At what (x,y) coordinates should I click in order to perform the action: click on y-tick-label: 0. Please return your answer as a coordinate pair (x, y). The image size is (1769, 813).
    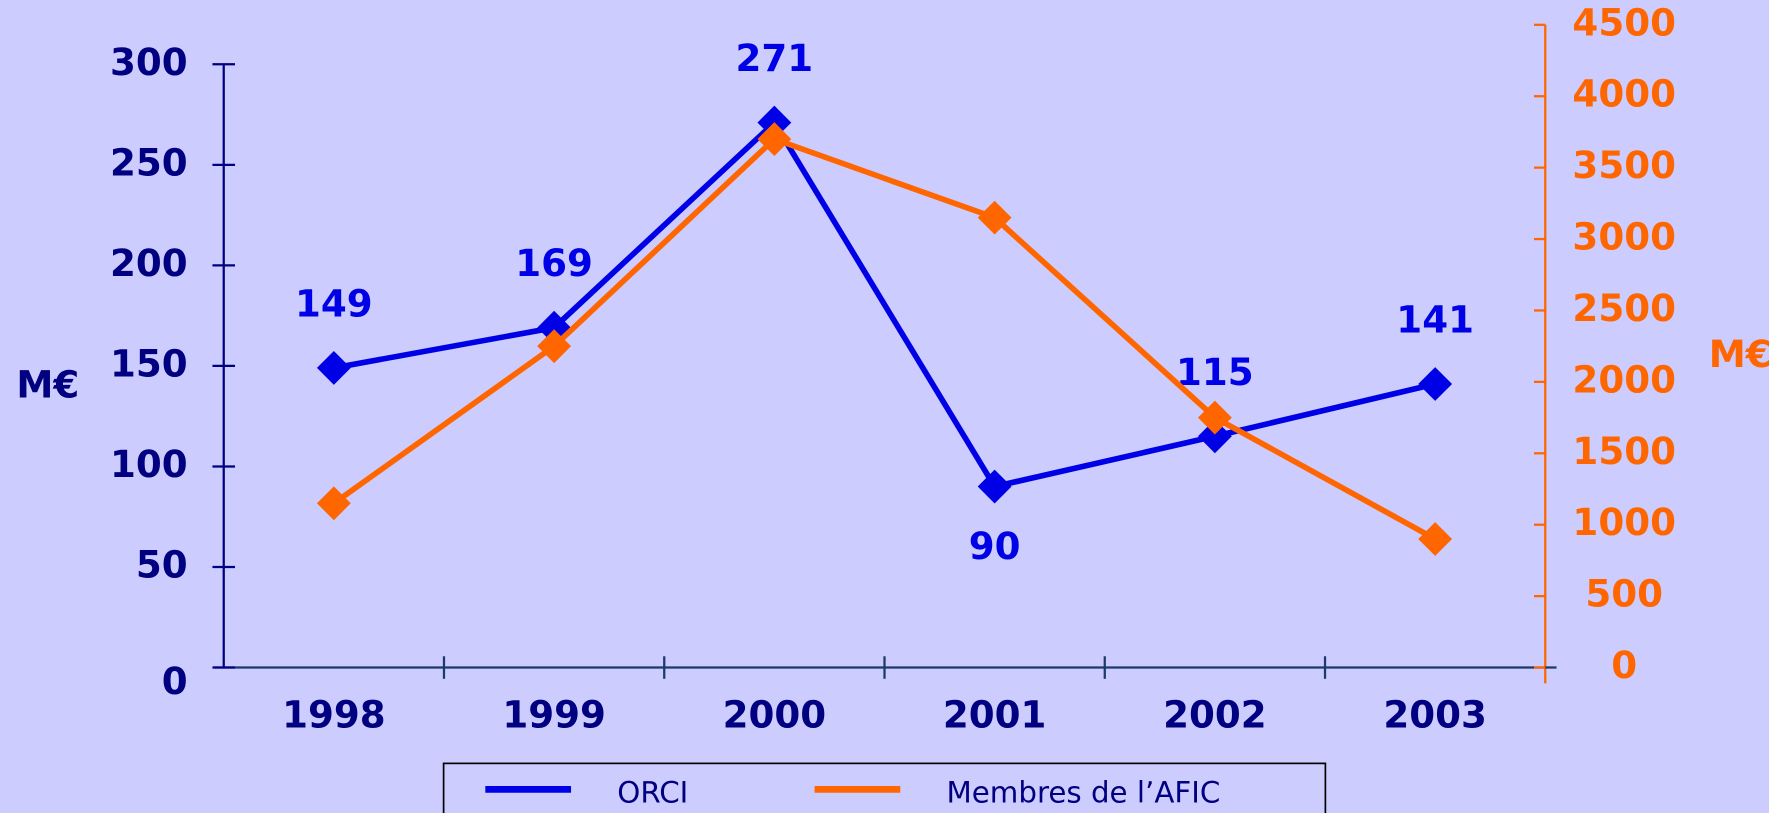
    Looking at the image, I should click on (175, 681).